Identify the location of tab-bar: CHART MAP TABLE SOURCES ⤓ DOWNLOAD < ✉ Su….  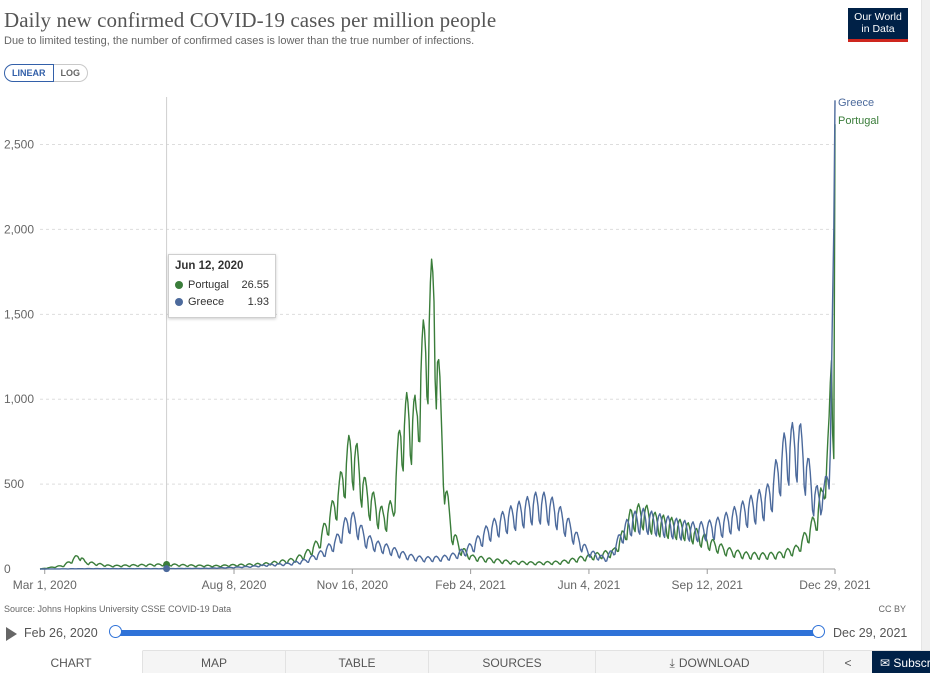
(465, 661).